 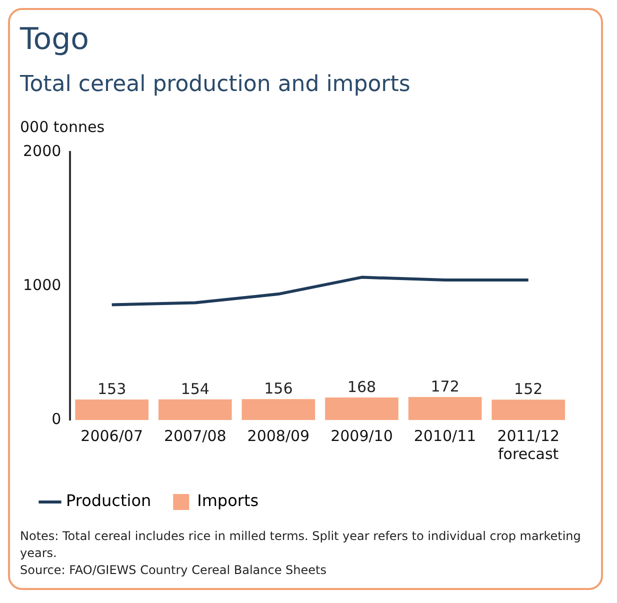 I want to click on y-tick-label: 0, so click(x=57, y=419).